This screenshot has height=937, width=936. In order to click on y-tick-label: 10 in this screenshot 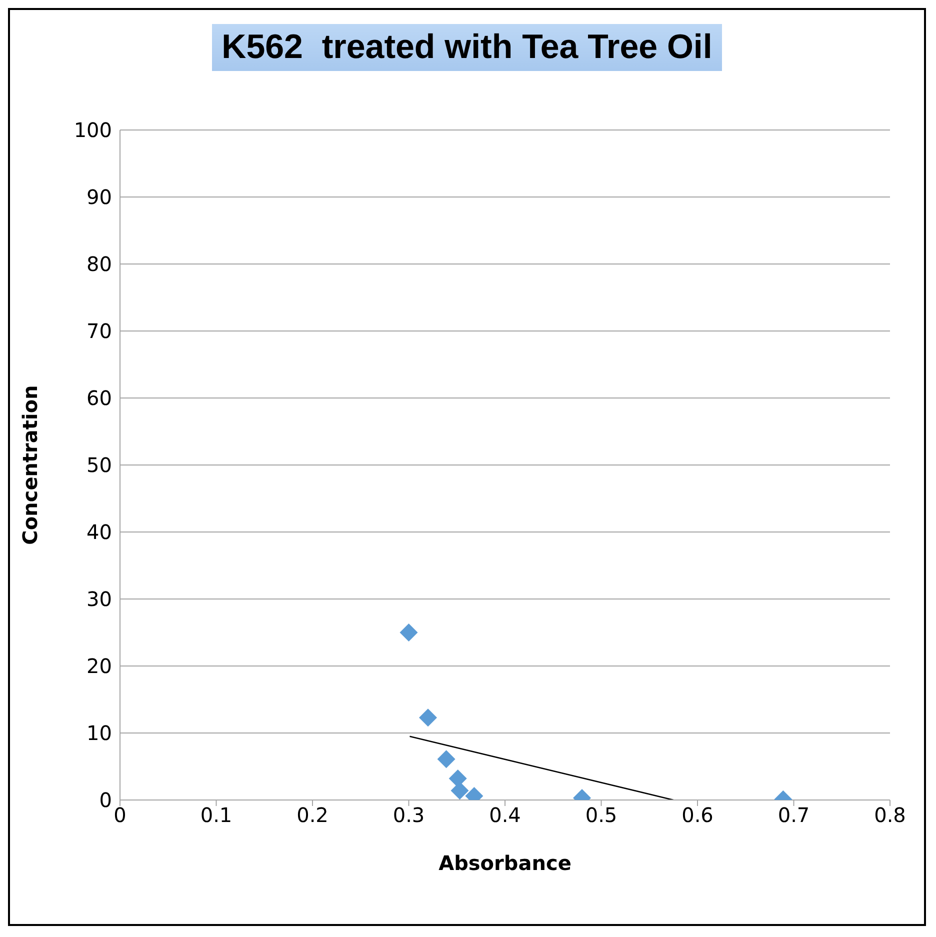, I will do `click(99, 733)`.